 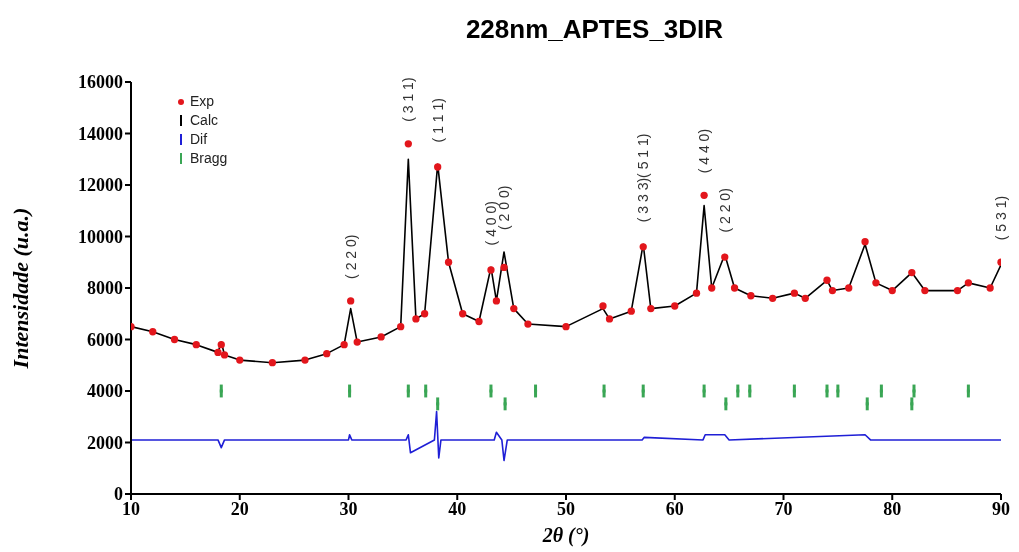 What do you see at coordinates (105, 442) in the screenshot?
I see `y-tick-label: 2000` at bounding box center [105, 442].